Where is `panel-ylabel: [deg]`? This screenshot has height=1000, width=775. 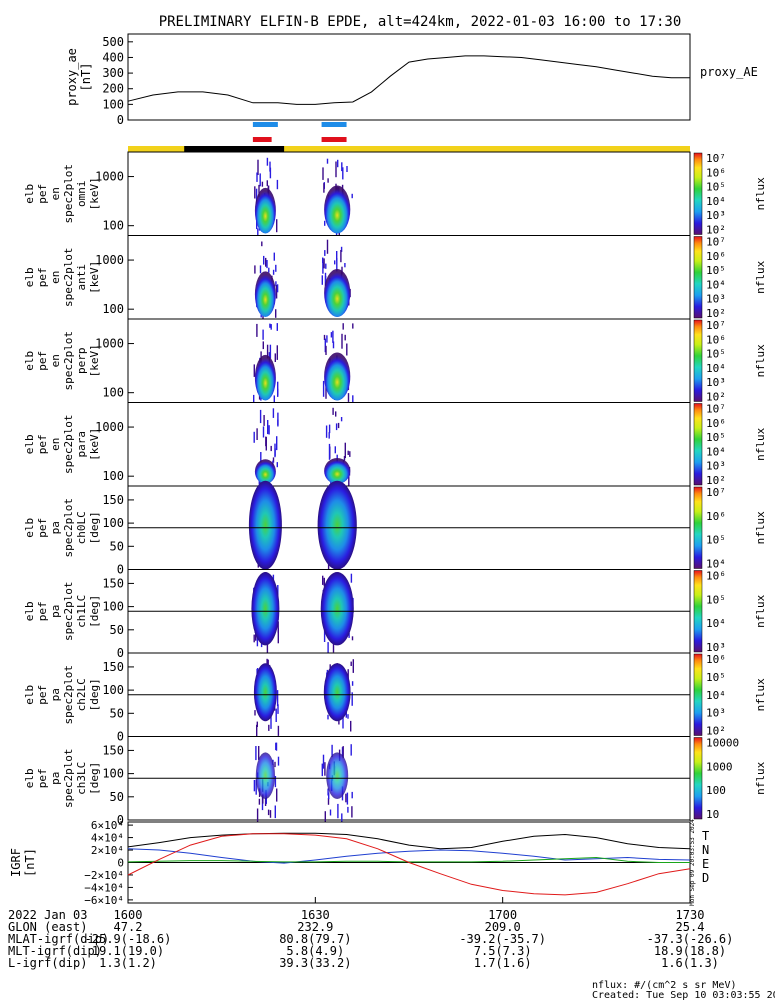
panel-ylabel: [deg] is located at coordinates (94, 527).